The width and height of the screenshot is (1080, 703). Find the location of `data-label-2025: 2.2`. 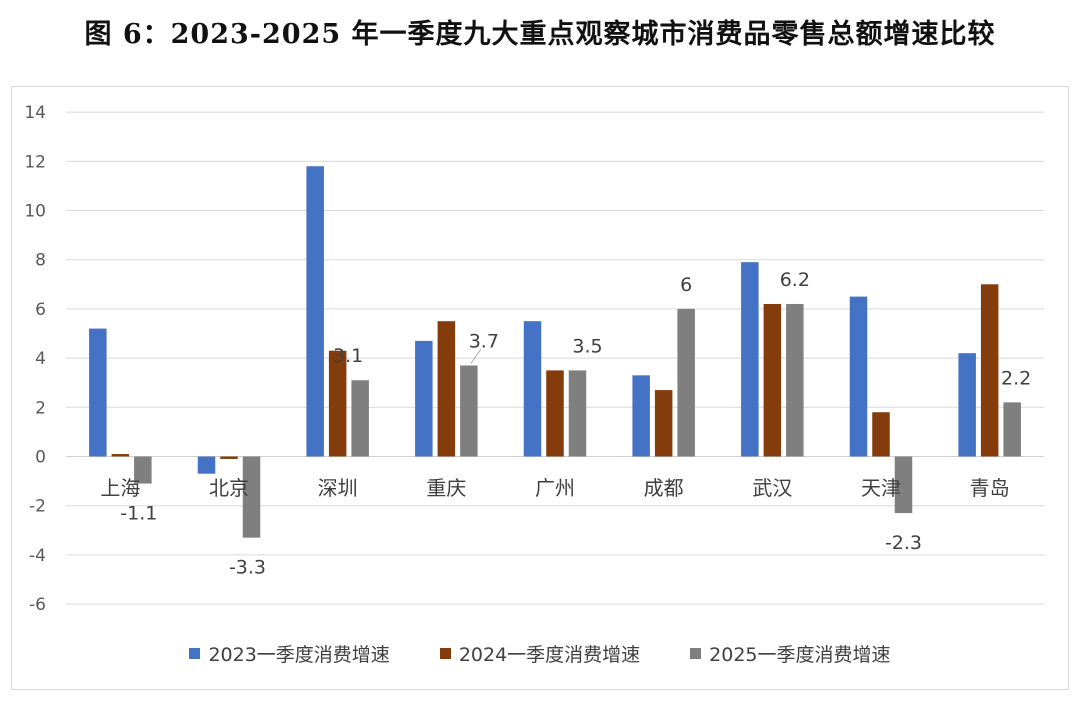

data-label-2025: 2.2 is located at coordinates (1016, 378).